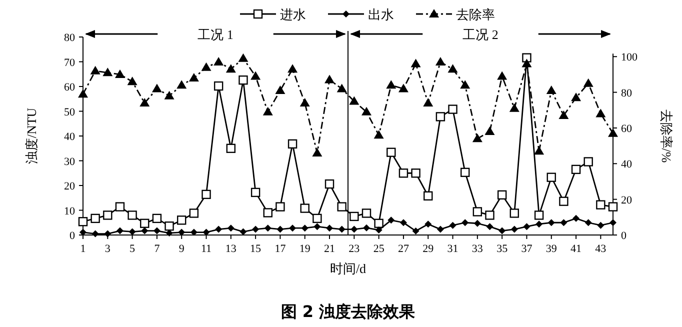 This screenshot has width=682, height=327. I want to click on y-tick-label: 60, so click(70, 88).